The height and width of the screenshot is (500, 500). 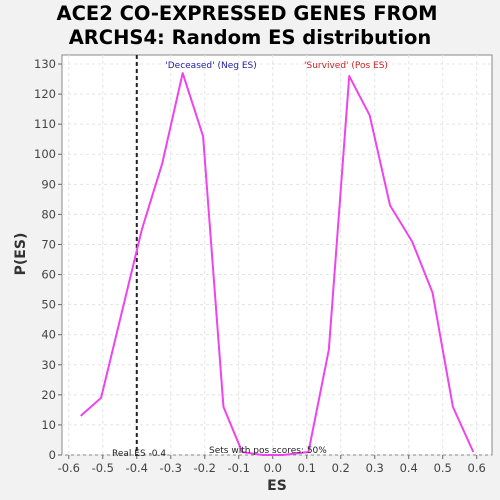 I want to click on y-axis-ticks: 0 10 20 30 40 50 60 70 80 90 100 110 120 130, so click(x=48, y=259).